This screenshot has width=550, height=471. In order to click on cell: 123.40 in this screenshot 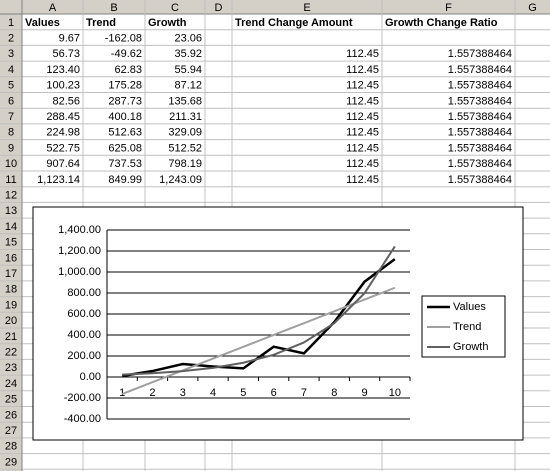, I will do `click(63, 70)`.